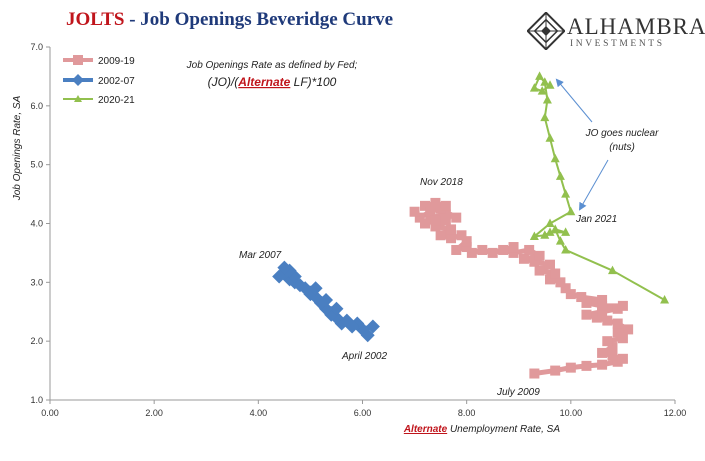 The width and height of the screenshot is (705, 461). What do you see at coordinates (224, 82) in the screenshot?
I see `definition-pre: (JO)/(` at bounding box center [224, 82].